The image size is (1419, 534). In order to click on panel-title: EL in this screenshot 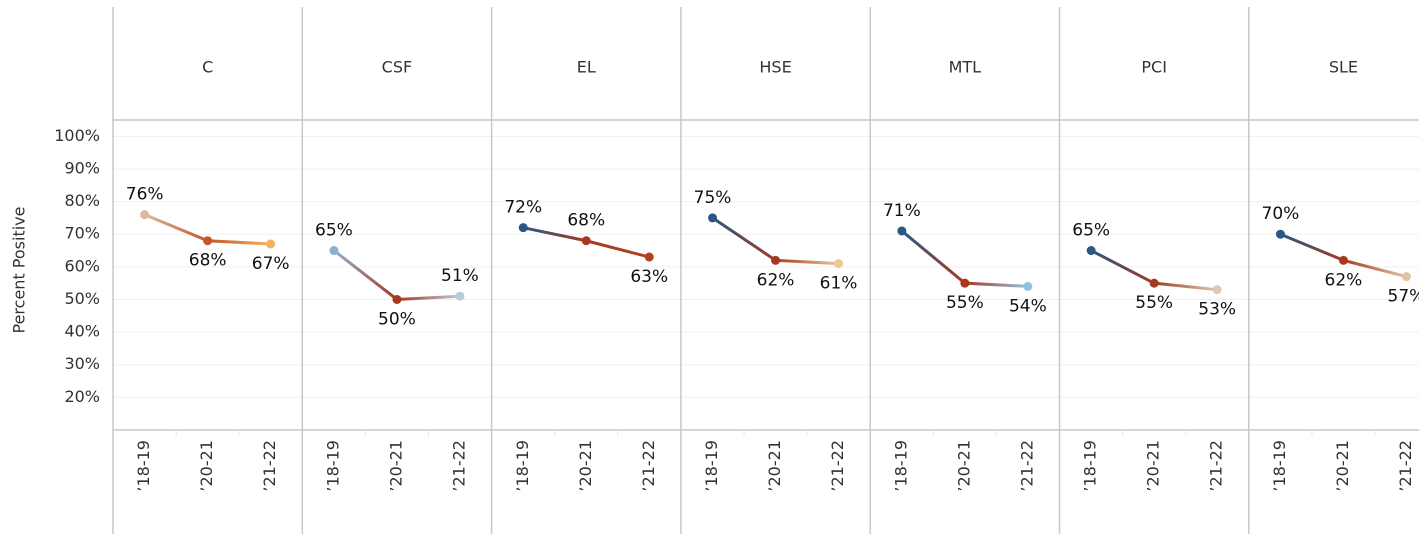, I will do `click(586, 67)`.